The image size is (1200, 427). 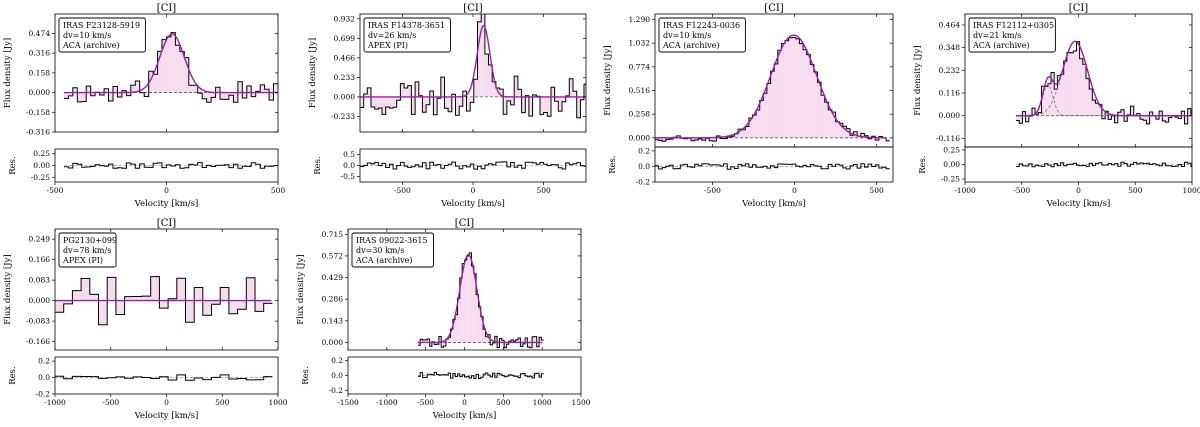 I want to click on res-y-tick-label: 0.2, so click(x=44, y=361).